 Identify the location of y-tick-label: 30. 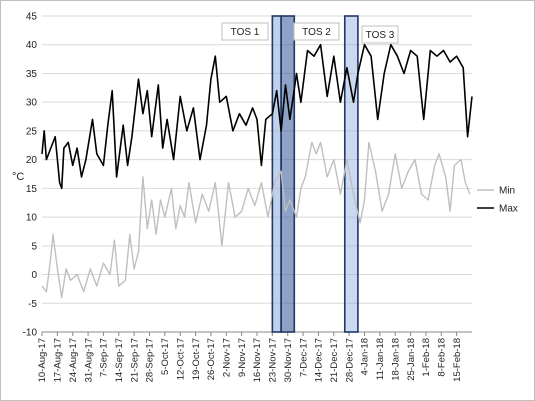
(32, 103).